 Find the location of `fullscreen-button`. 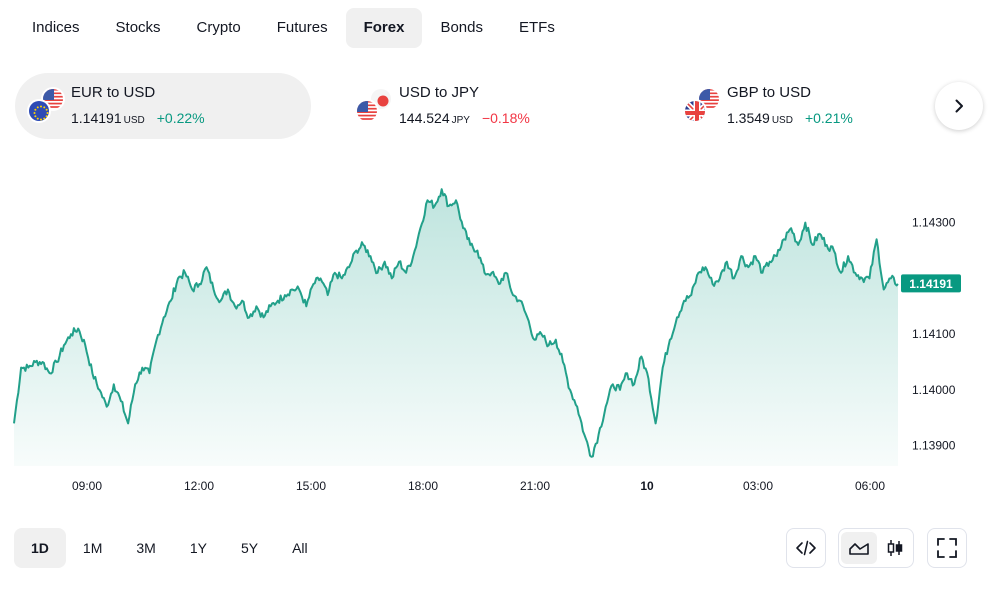

fullscreen-button is located at coordinates (947, 548).